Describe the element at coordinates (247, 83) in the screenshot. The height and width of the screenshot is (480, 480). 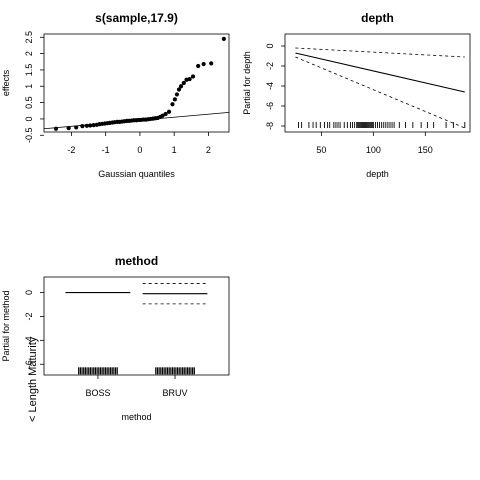
I see `y-axis-label: Partial for depth` at that location.